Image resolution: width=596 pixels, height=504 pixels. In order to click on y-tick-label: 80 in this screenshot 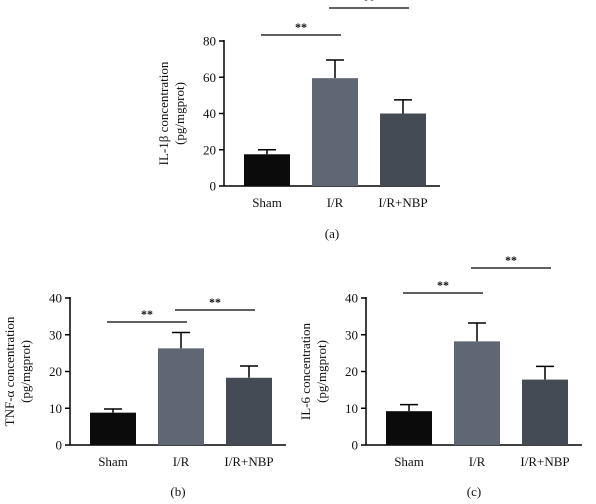, I will do `click(209, 41)`.